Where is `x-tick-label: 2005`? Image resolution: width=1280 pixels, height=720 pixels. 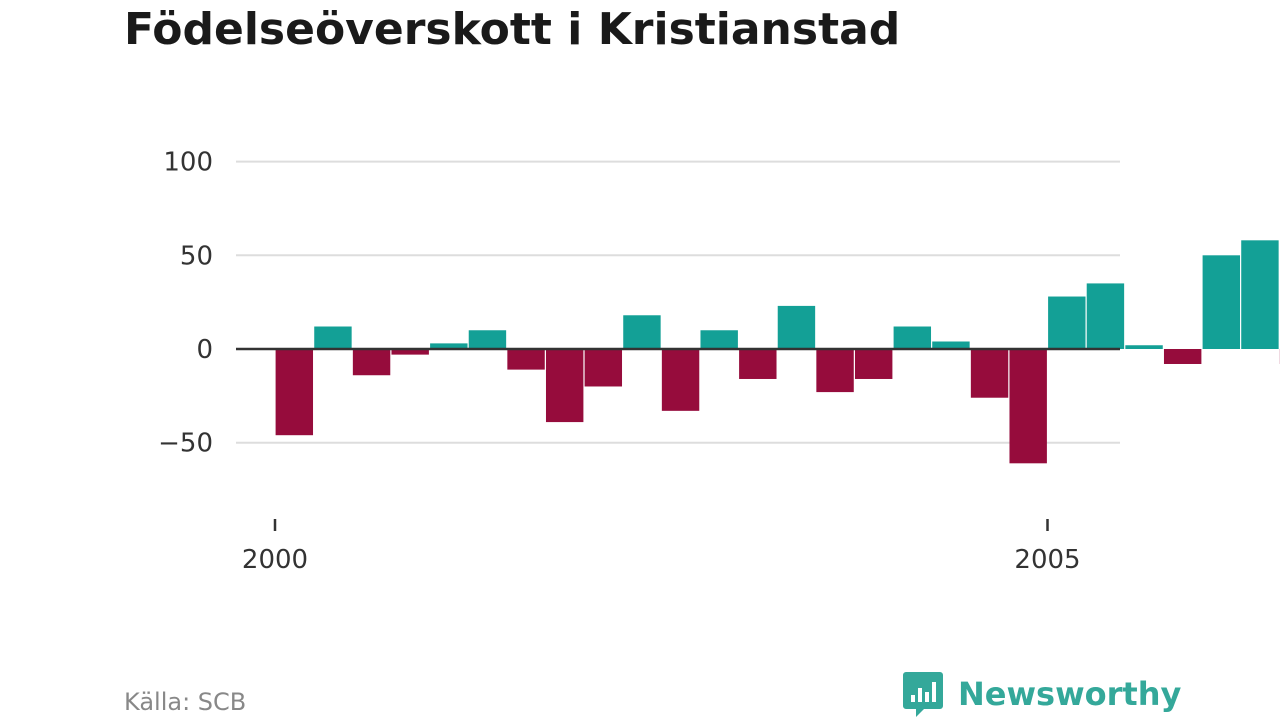 x-tick-label: 2005 is located at coordinates (1047, 560).